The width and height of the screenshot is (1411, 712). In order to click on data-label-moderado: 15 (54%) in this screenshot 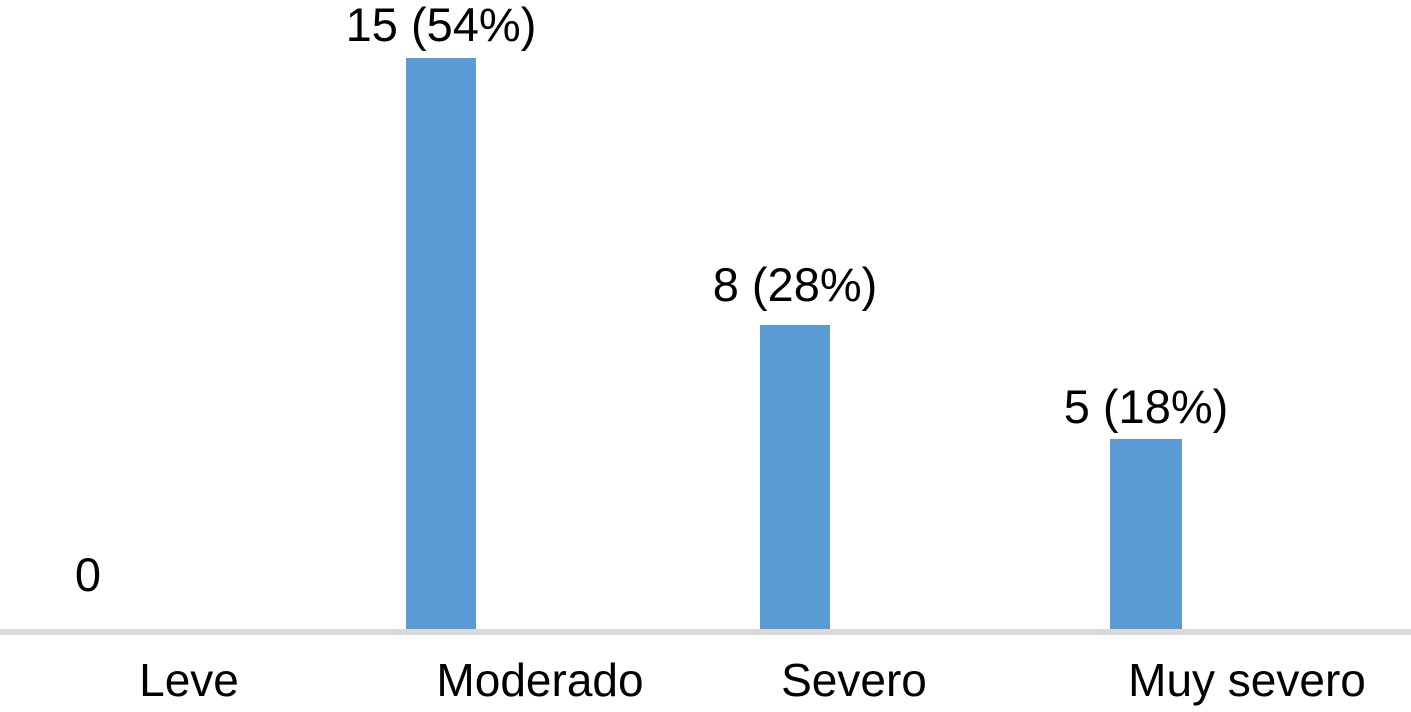, I will do `click(441, 25)`.